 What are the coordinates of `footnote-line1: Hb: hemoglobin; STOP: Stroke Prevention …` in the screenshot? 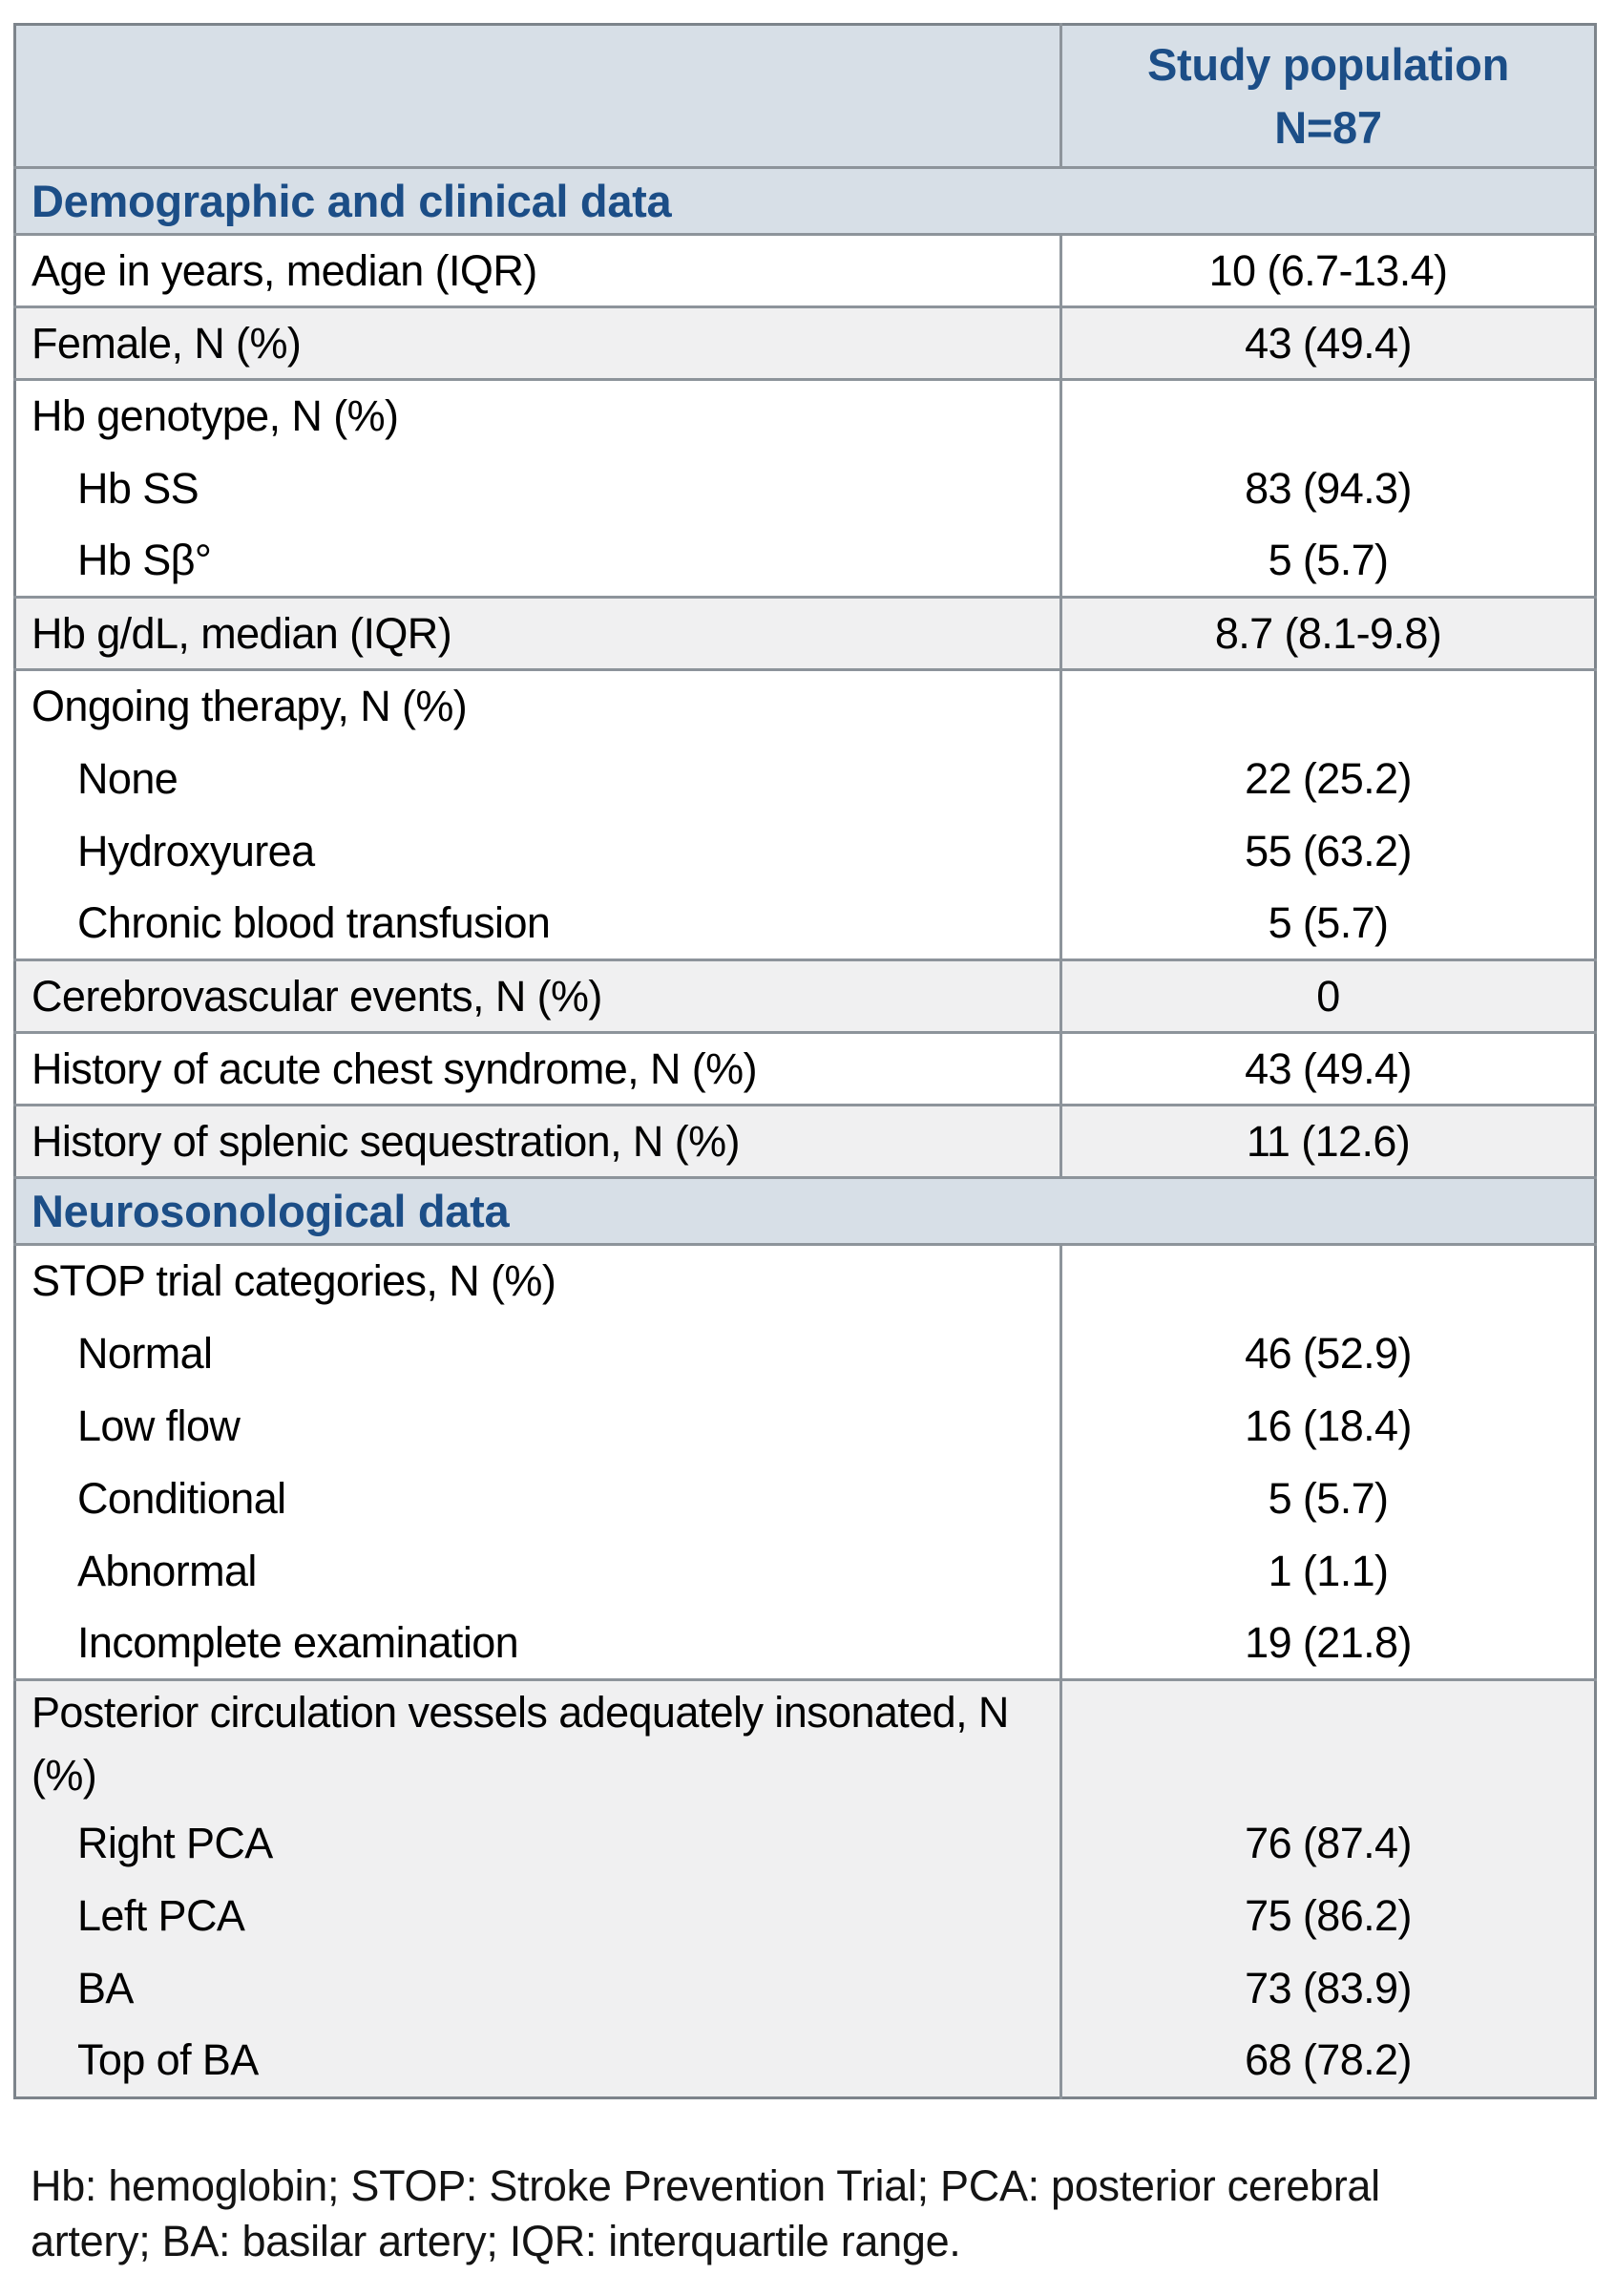 It's located at (706, 2185).